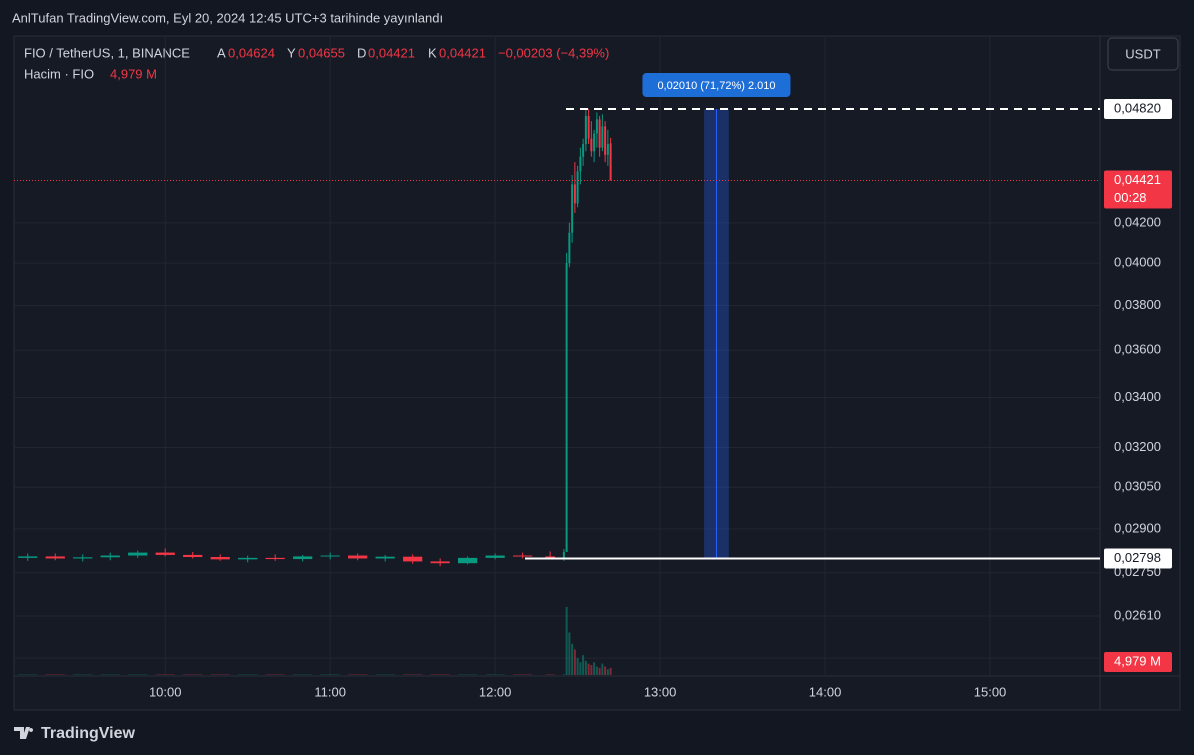 The height and width of the screenshot is (755, 1194). What do you see at coordinates (107, 52) in the screenshot?
I see `symbol: FIO / TetherUS, 1, BINANCE` at bounding box center [107, 52].